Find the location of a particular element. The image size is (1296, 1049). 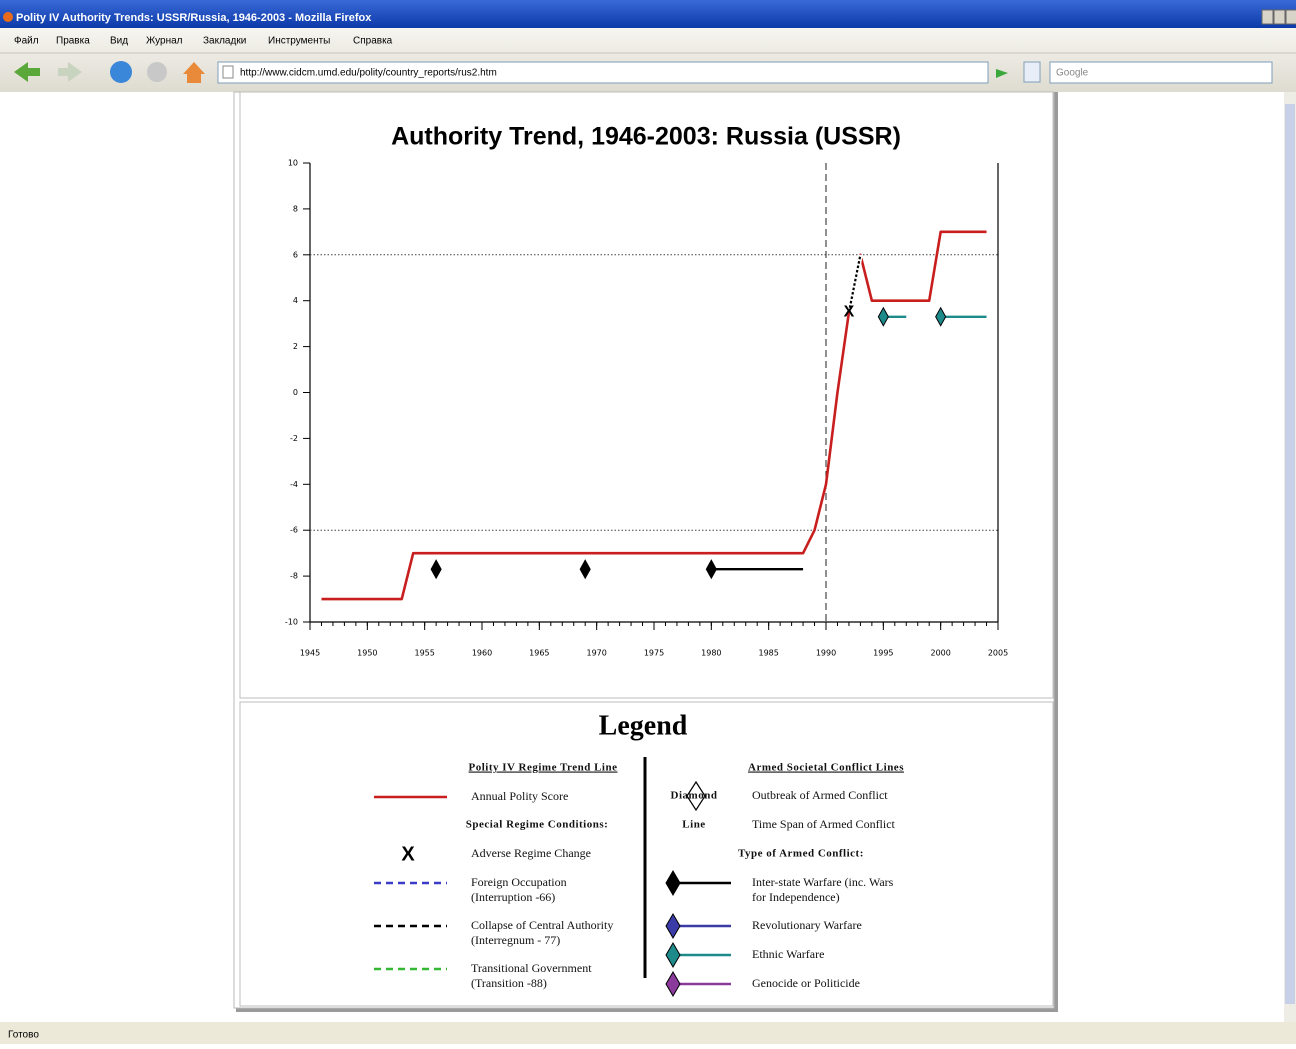

page-icon is located at coordinates (228, 72).